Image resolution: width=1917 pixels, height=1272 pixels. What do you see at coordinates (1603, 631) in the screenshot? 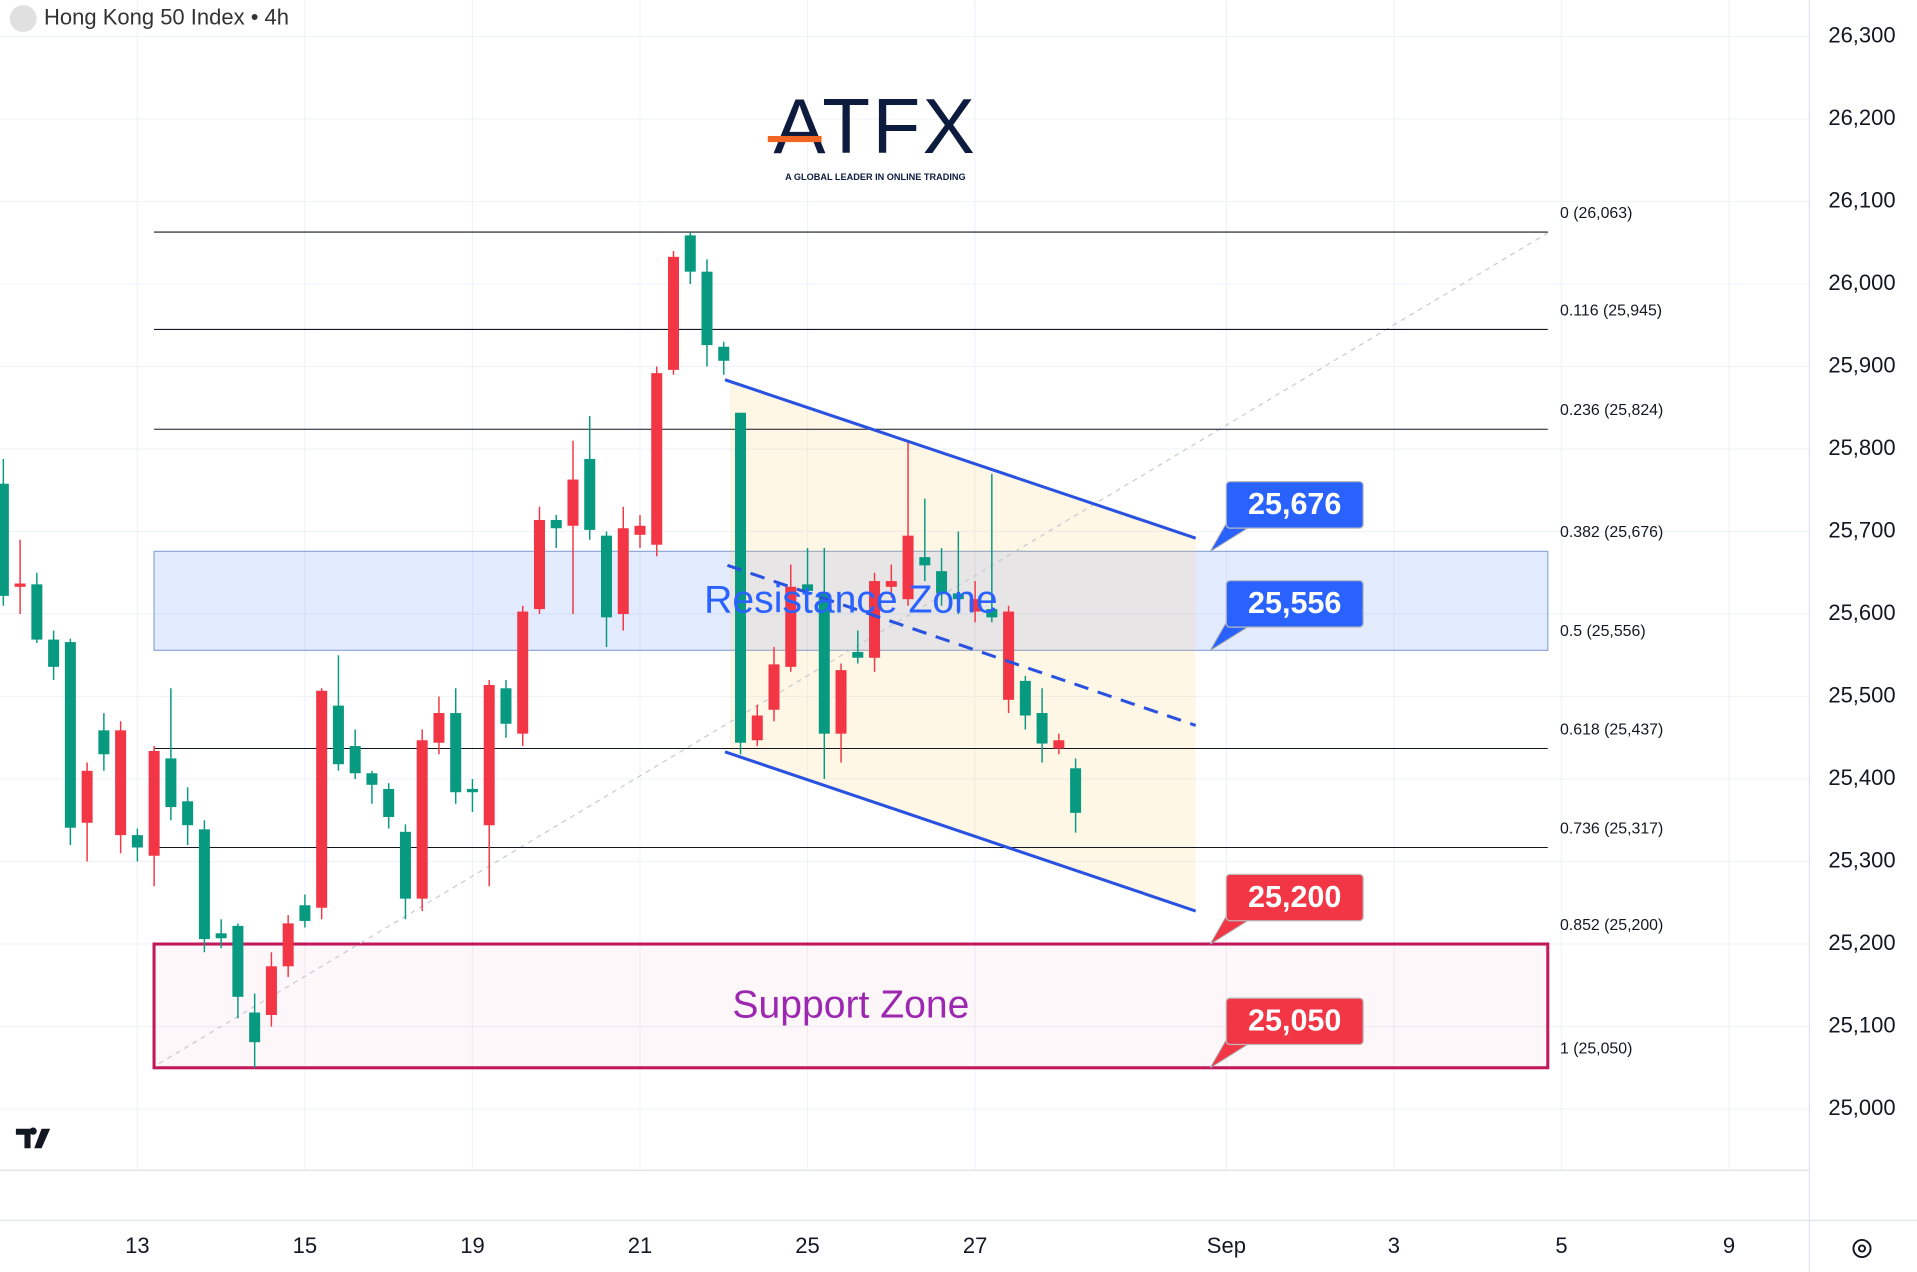
I see `fib-label: 0.5 (25,556)` at bounding box center [1603, 631].